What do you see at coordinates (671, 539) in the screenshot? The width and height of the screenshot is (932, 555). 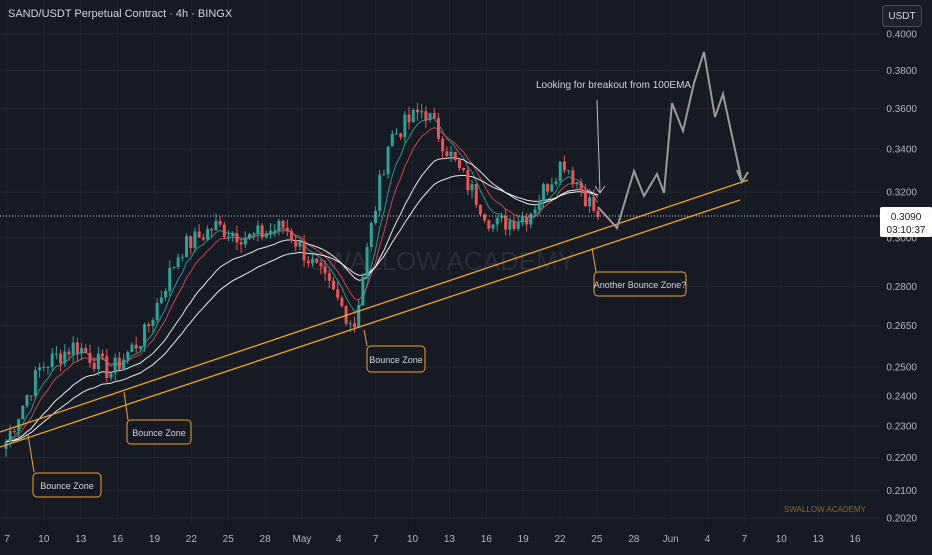 I see `x-tick-label: Jun` at bounding box center [671, 539].